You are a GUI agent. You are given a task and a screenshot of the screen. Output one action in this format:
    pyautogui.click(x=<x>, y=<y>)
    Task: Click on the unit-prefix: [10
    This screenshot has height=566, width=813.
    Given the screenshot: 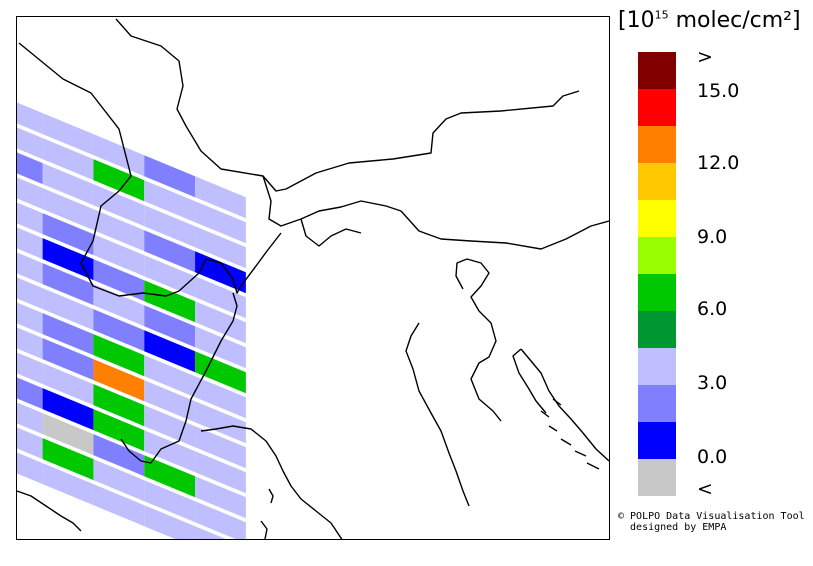 What is the action you would take?
    pyautogui.click(x=636, y=20)
    